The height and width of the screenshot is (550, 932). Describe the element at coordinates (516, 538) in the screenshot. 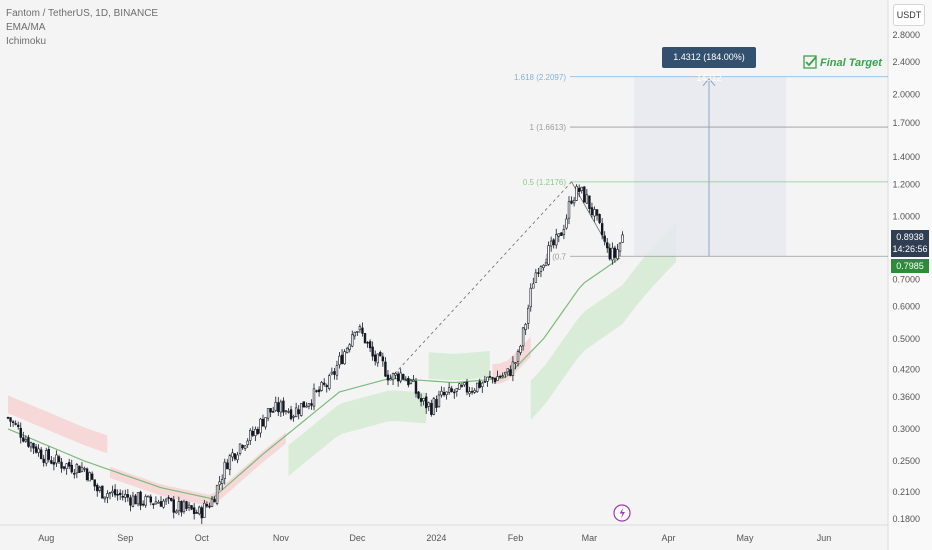

I see `x-tick-label: Feb` at that location.